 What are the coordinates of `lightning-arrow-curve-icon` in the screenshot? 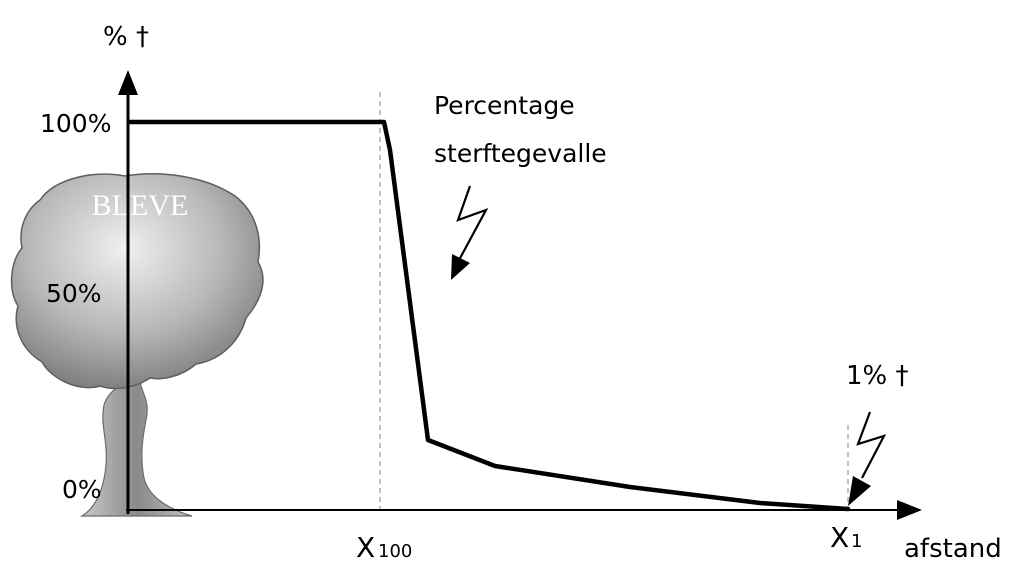 It's located at (470, 232).